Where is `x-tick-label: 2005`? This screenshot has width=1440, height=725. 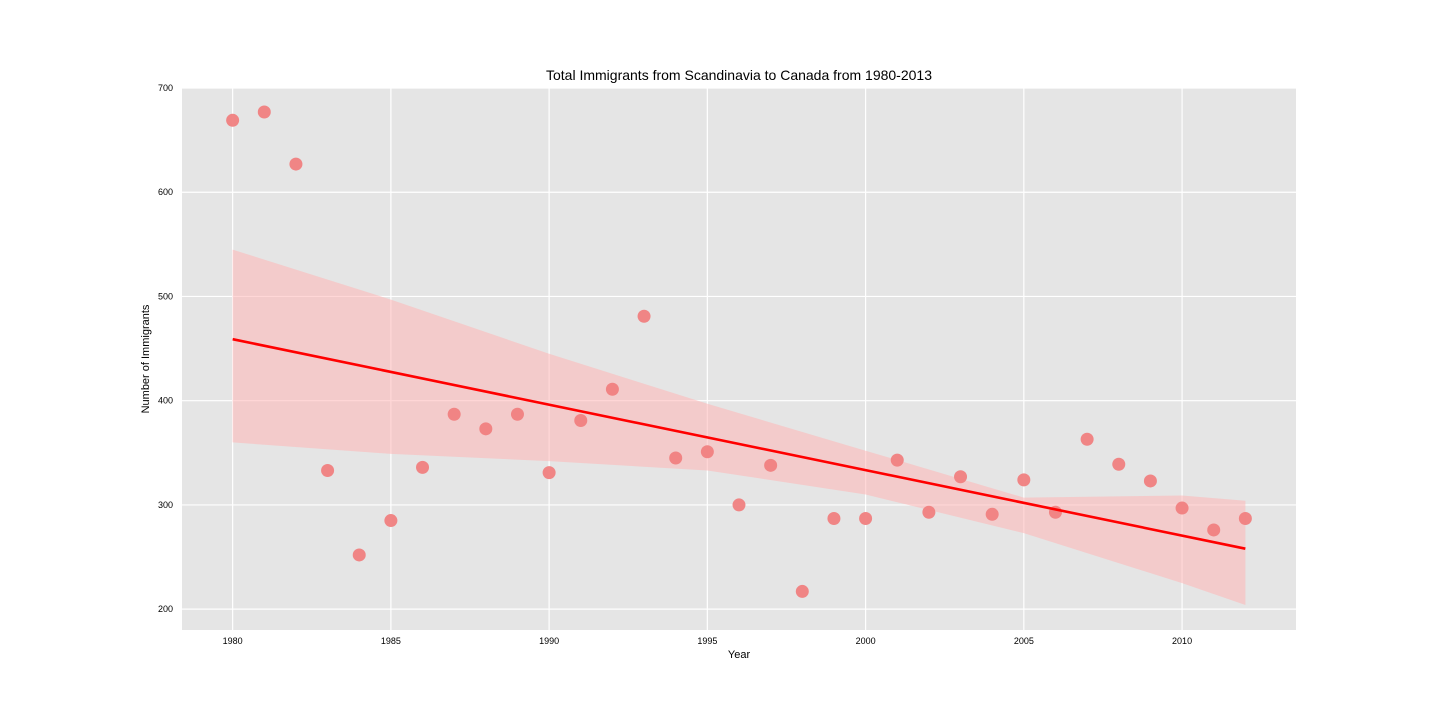 x-tick-label: 2005 is located at coordinates (1024, 641).